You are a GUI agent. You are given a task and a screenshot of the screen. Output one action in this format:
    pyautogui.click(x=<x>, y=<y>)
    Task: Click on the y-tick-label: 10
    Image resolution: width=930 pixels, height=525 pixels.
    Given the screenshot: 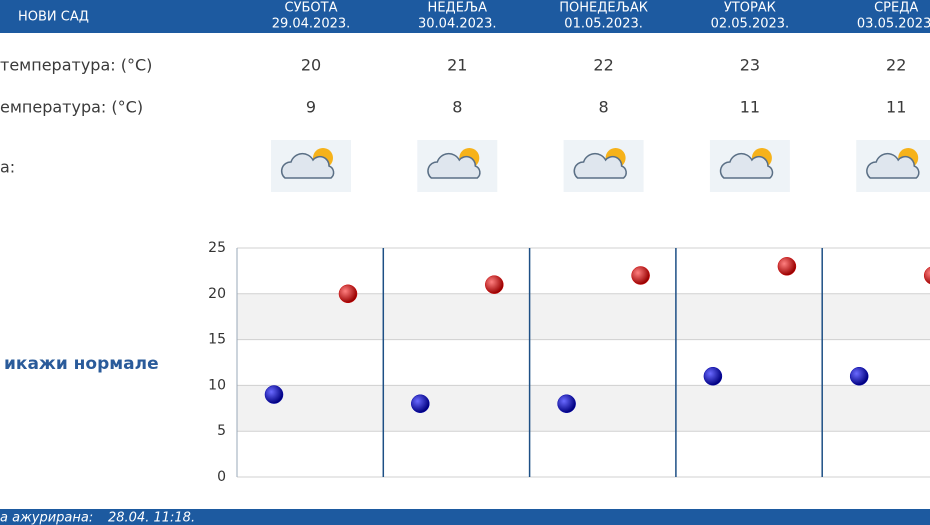 What is the action you would take?
    pyautogui.click(x=217, y=385)
    